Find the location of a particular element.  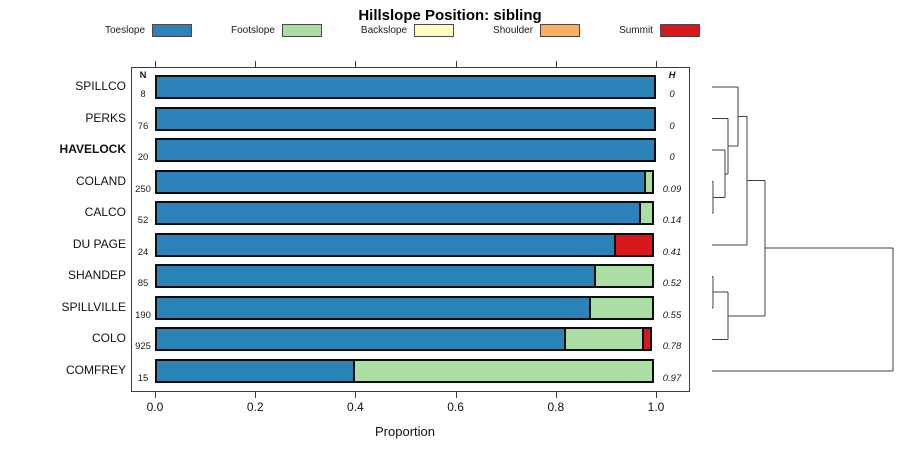

row-label: CALCO is located at coordinates (105, 212).